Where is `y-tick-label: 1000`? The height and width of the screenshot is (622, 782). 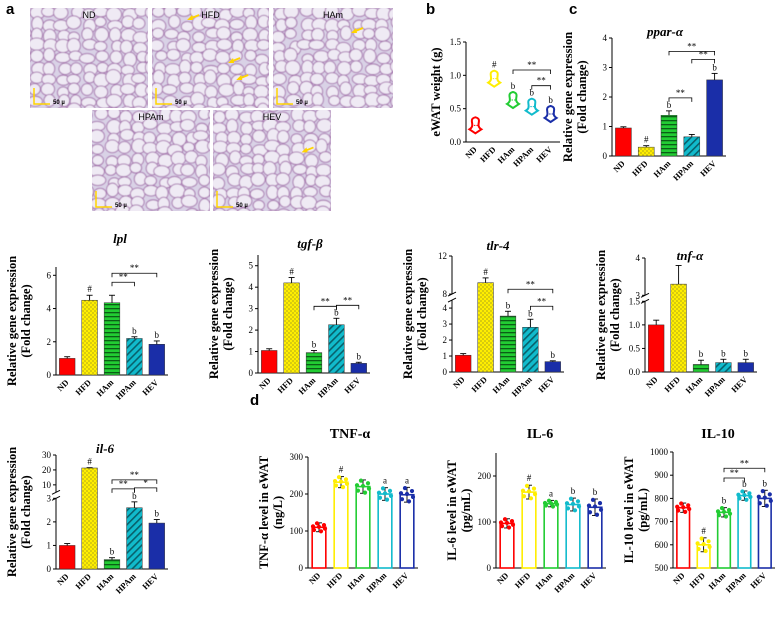 y-tick-label: 1000 is located at coordinates (659, 452).